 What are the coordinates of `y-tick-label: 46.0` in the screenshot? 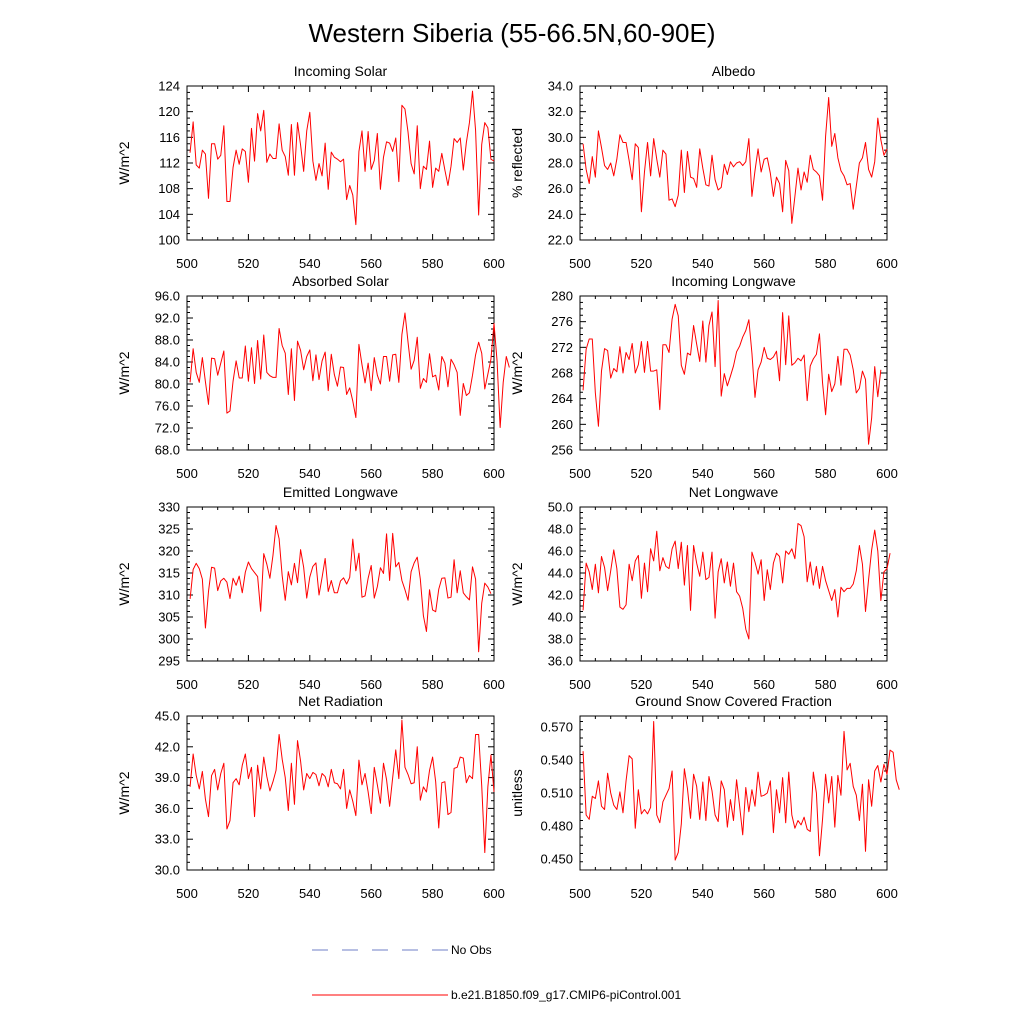 It's located at (560, 551).